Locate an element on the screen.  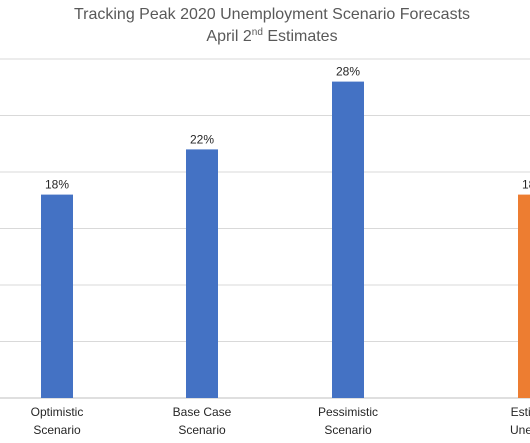
chart-subtitle: April 2nd Estimates is located at coordinates (271, 36).